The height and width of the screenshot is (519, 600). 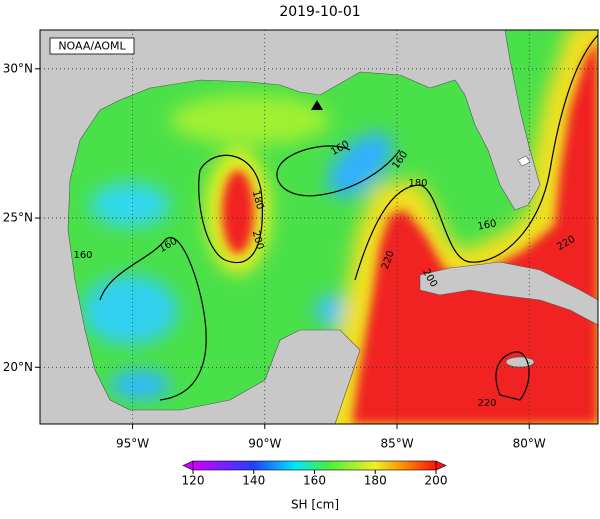 What do you see at coordinates (315, 505) in the screenshot?
I see `colorbar-label: SH [cm]` at bounding box center [315, 505].